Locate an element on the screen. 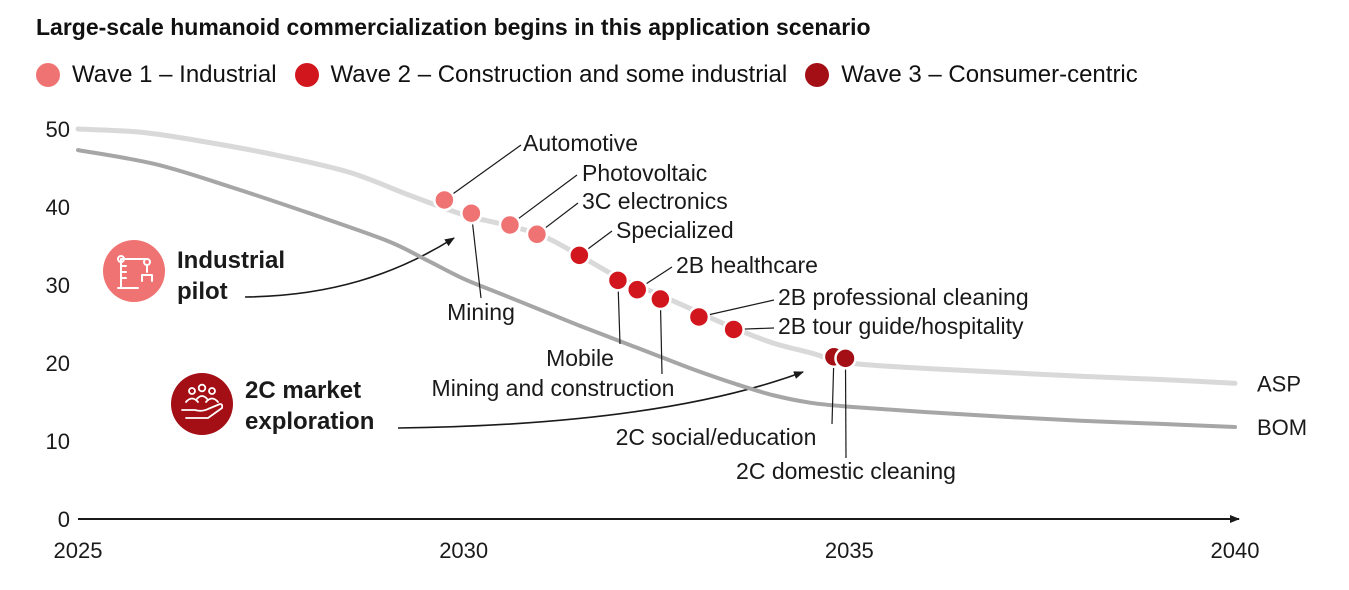  annotation-2c-market: 2C market exploration is located at coordinates (487, 403).